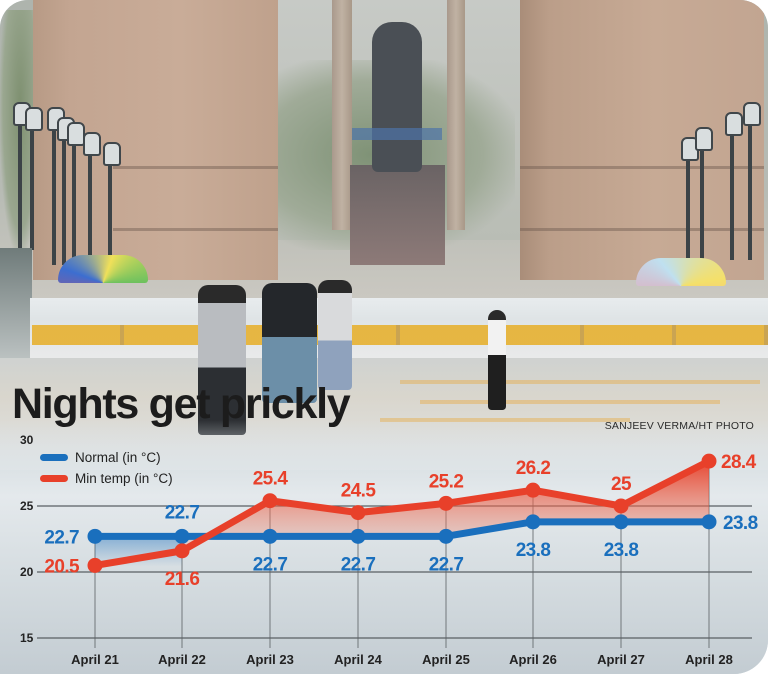 The image size is (768, 674). I want to click on legend-swatch-min-temp, so click(54, 478).